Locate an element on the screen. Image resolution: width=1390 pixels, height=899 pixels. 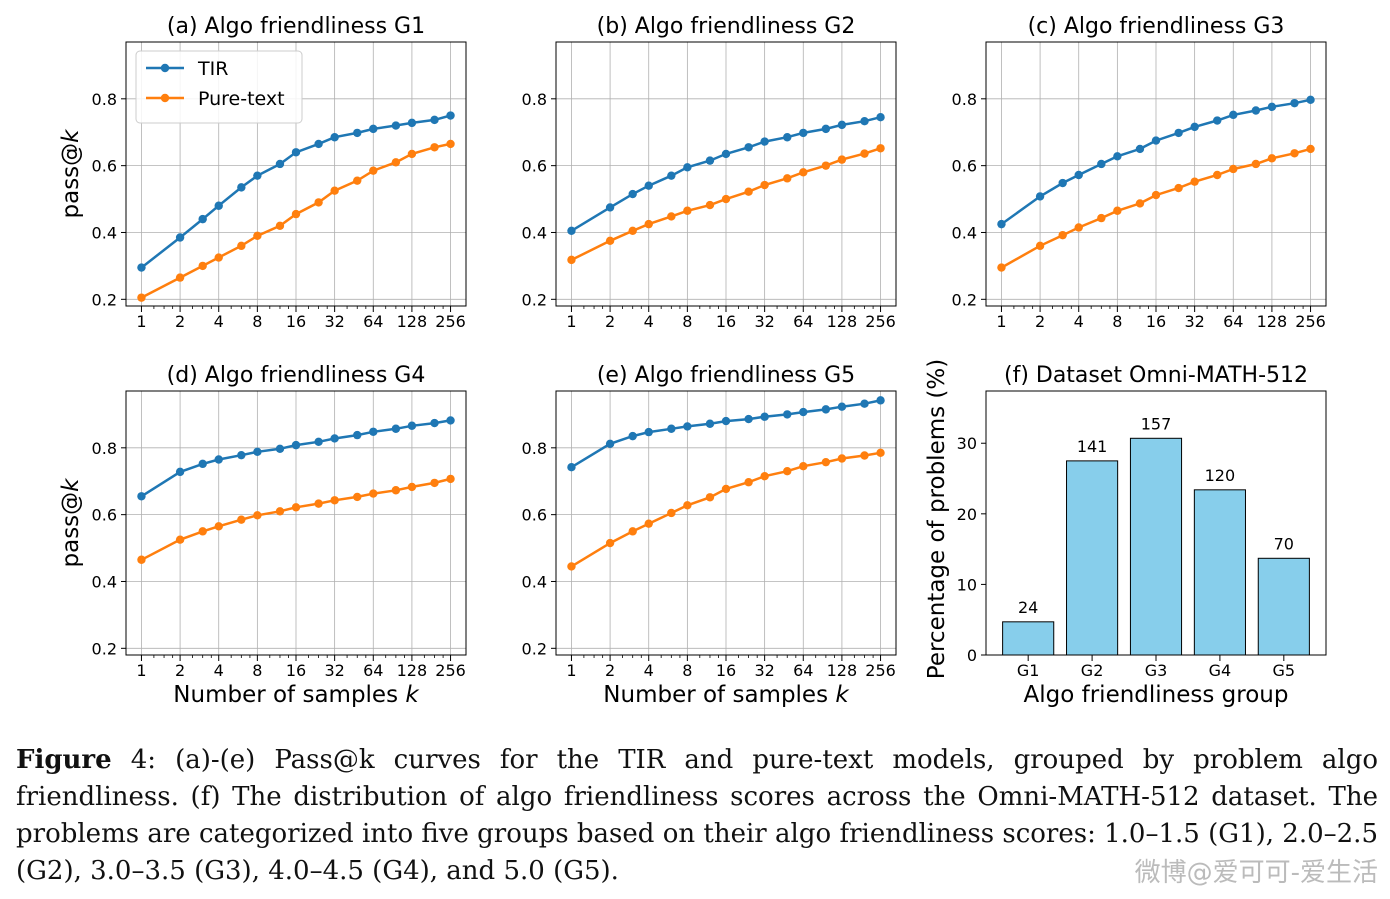
bar-g5 is located at coordinates (1283, 606).